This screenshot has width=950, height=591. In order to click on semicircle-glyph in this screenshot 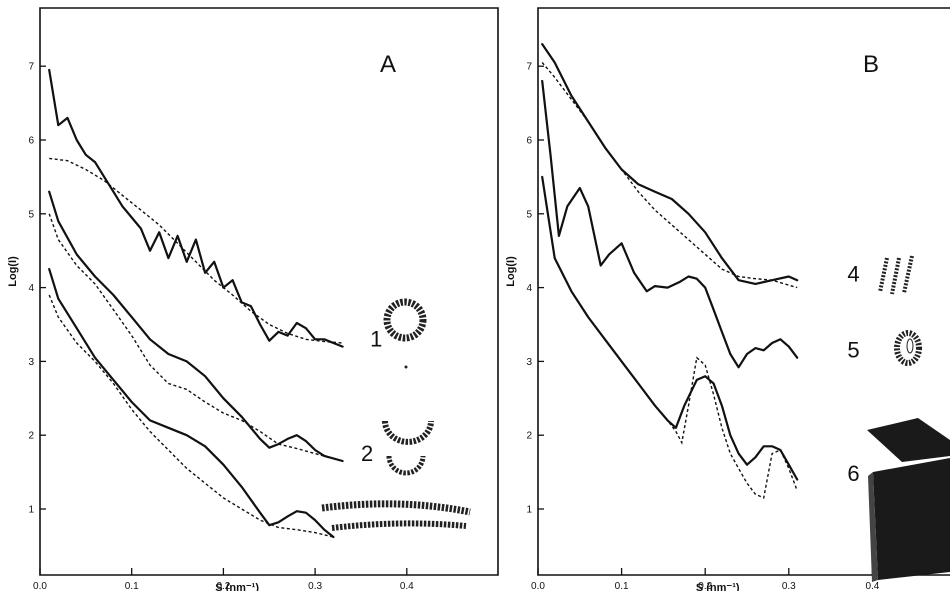, I will do `click(408, 448)`.